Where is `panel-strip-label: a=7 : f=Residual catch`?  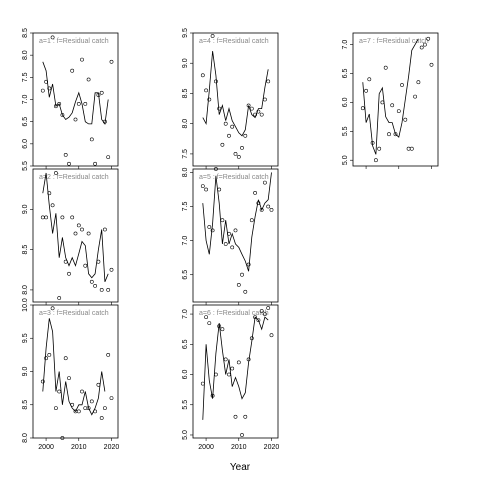 panel-strip-label: a=7 : f=Residual catch is located at coordinates (394, 41).